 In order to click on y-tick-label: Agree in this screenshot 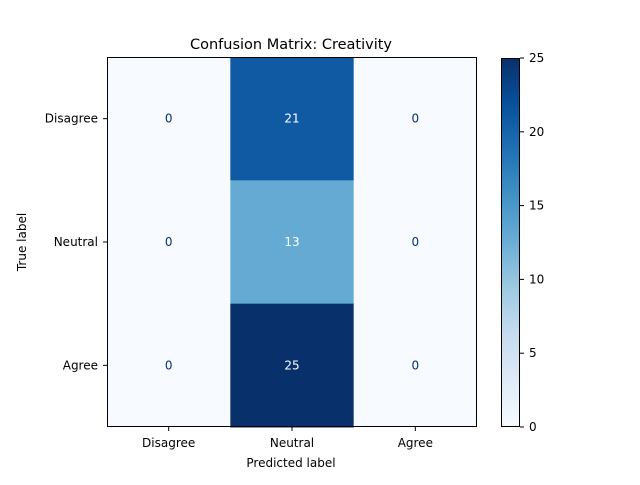, I will do `click(80, 365)`.